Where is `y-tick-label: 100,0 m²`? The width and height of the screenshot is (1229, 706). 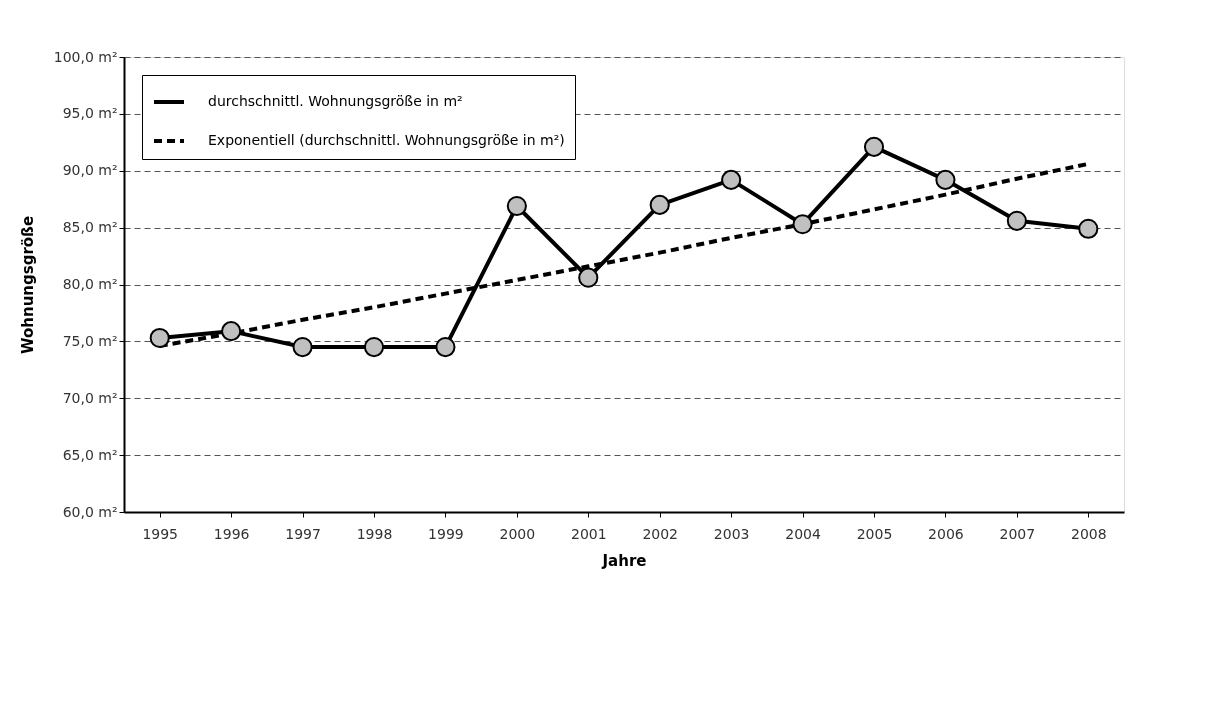
y-tick-label: 100,0 m² is located at coordinates (85, 56).